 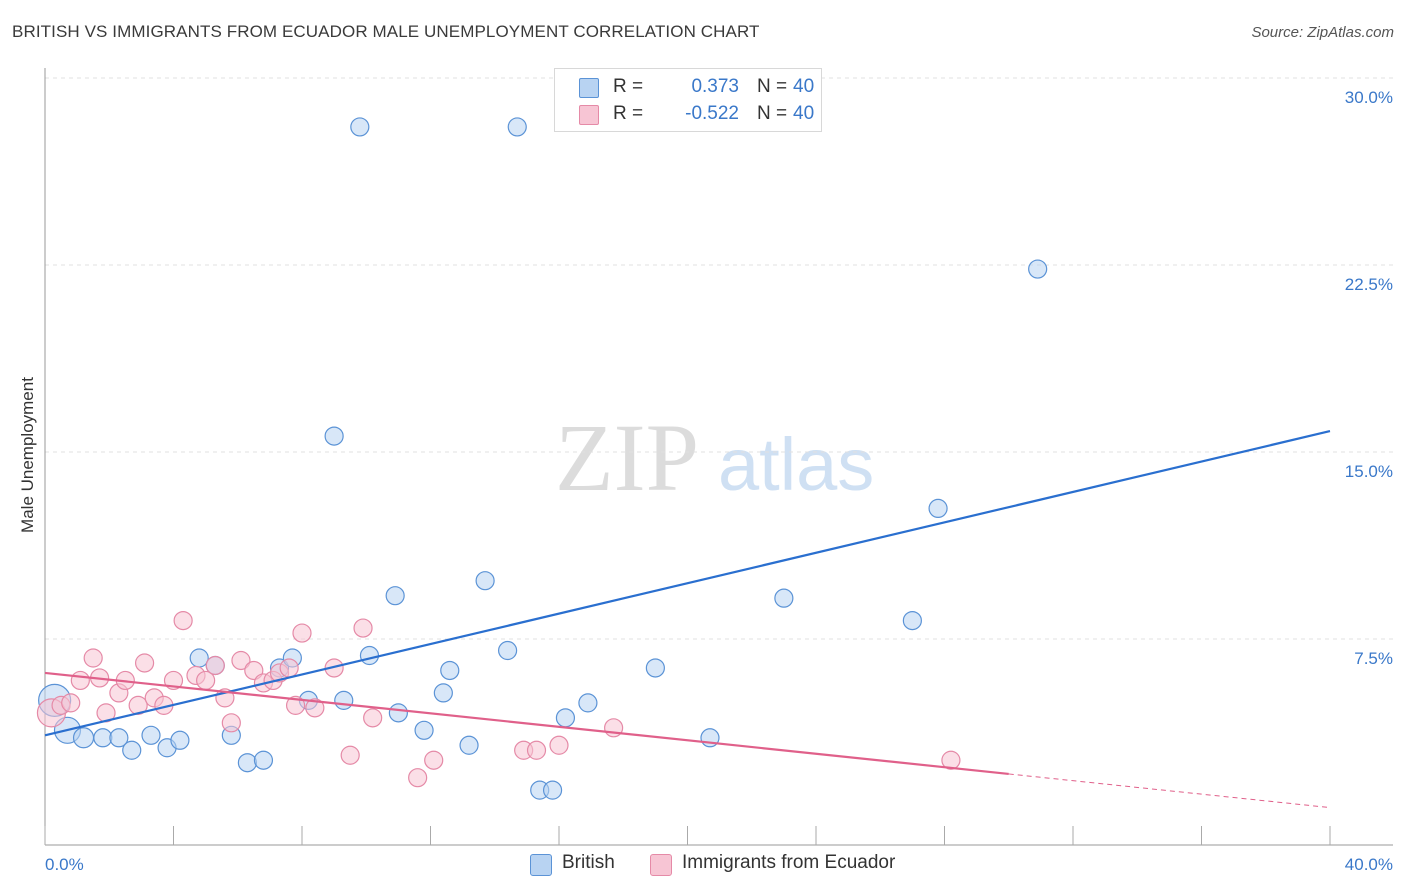 What do you see at coordinates (588, 862) in the screenshot?
I see `legend-label: British` at bounding box center [588, 862].